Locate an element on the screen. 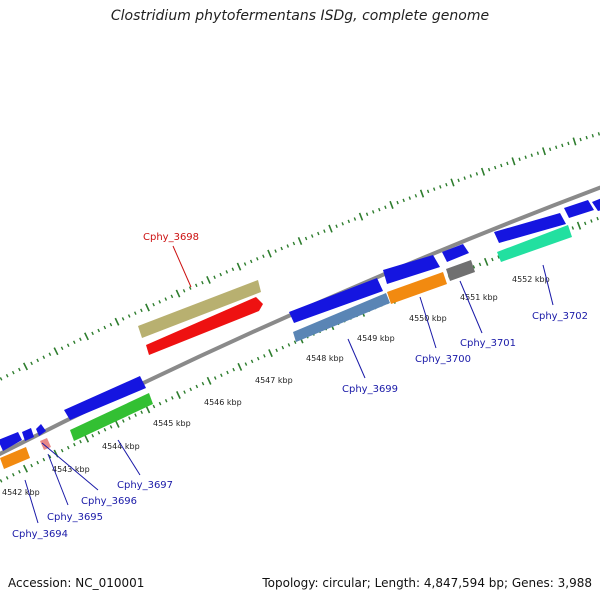 Image resolution: width=600 pixels, height=600 pixels. gene-label-cphy-3700: Cphy_3700 is located at coordinates (443, 359).